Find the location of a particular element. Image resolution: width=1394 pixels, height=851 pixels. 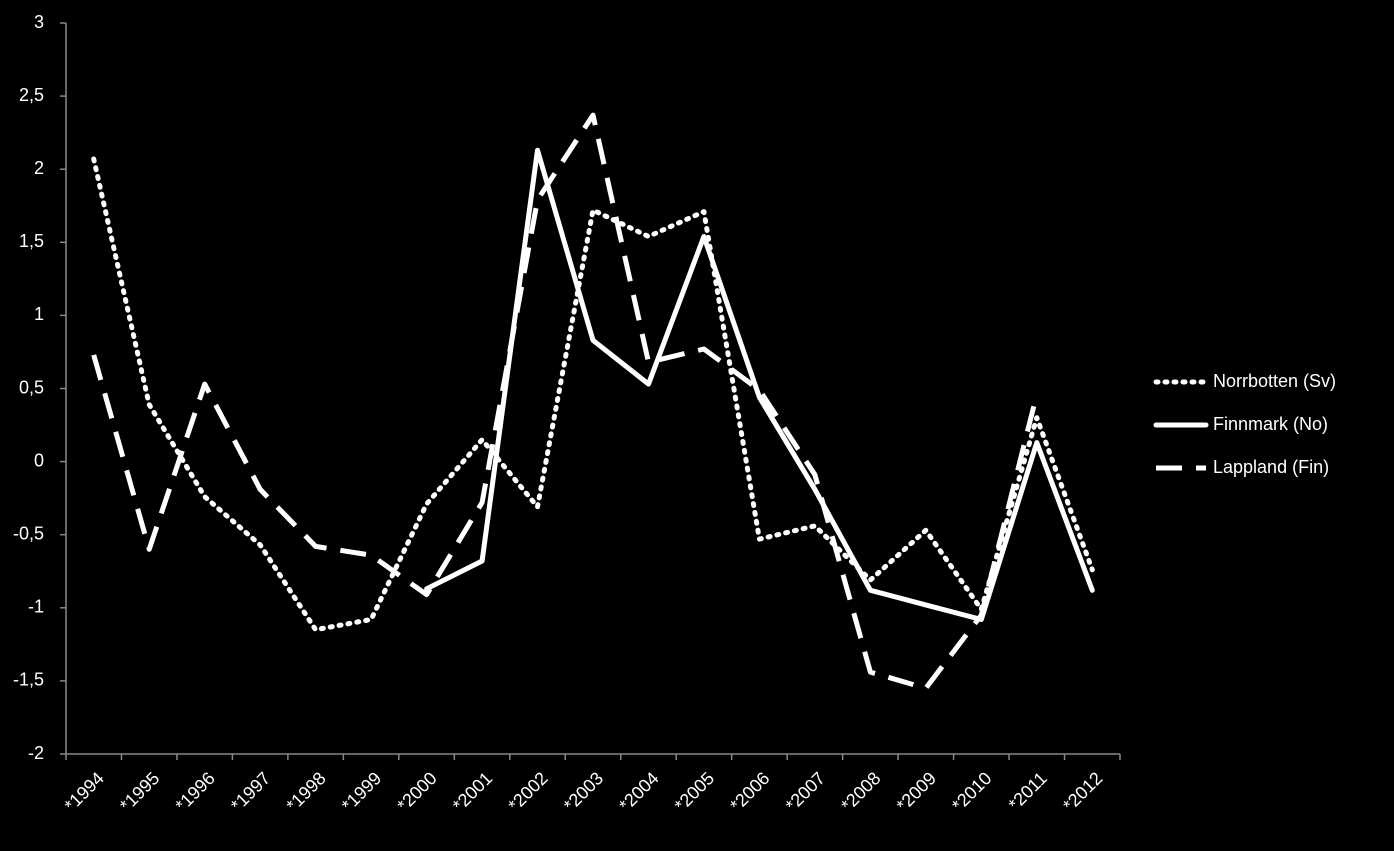

y-tick-label: 1 is located at coordinates (39, 314).